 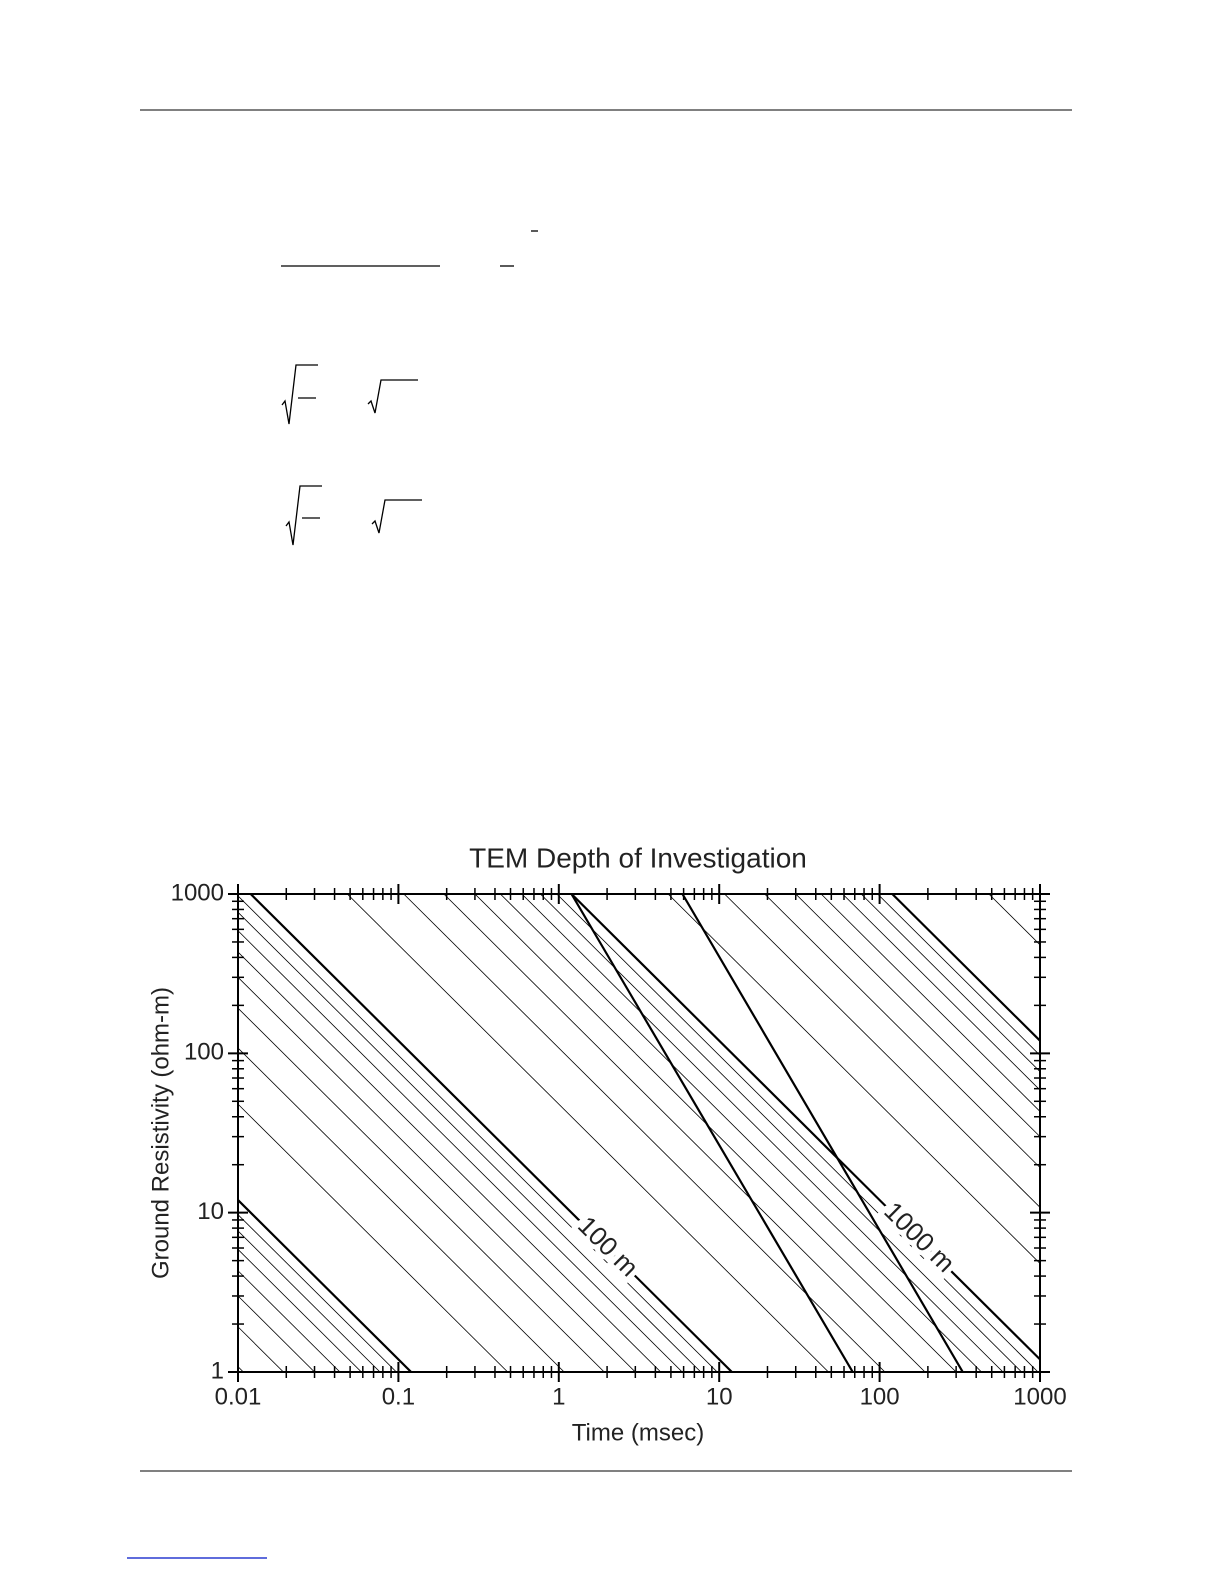 What do you see at coordinates (210, 1211) in the screenshot?
I see `y-tick-label: 10` at bounding box center [210, 1211].